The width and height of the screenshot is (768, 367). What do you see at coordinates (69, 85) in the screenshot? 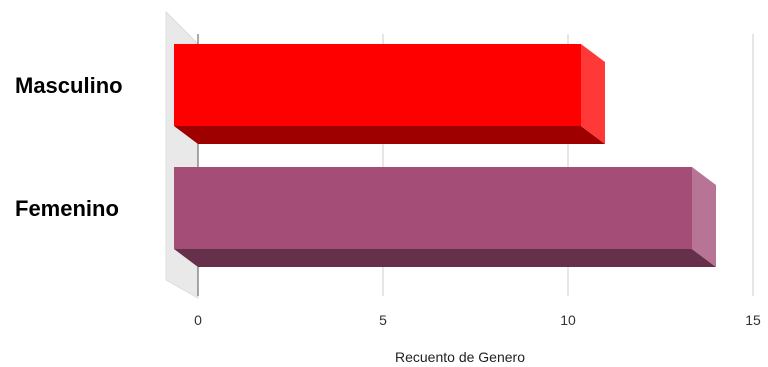
I see `category-label-masculino: Masculino` at bounding box center [69, 85].